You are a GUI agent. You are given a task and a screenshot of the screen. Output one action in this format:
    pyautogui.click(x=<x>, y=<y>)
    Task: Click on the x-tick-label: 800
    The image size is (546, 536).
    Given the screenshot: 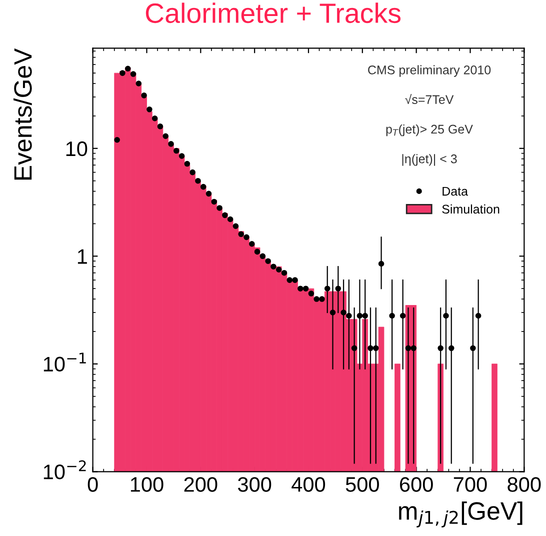 What is the action you would take?
    pyautogui.click(x=524, y=484)
    